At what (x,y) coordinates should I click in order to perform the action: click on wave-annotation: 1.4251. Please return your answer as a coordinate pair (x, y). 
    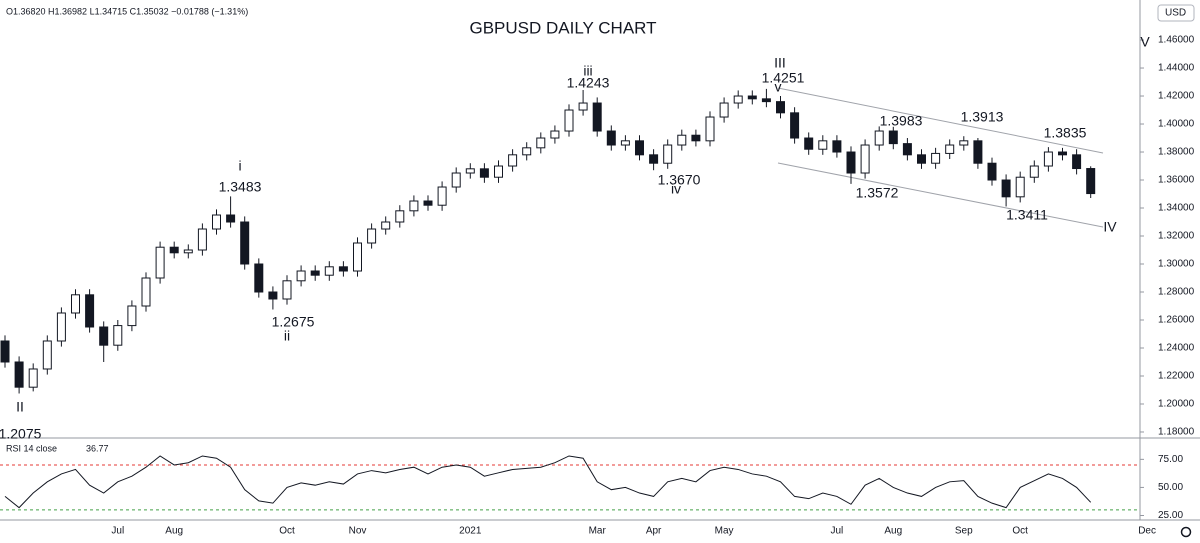
    Looking at the image, I should click on (783, 78).